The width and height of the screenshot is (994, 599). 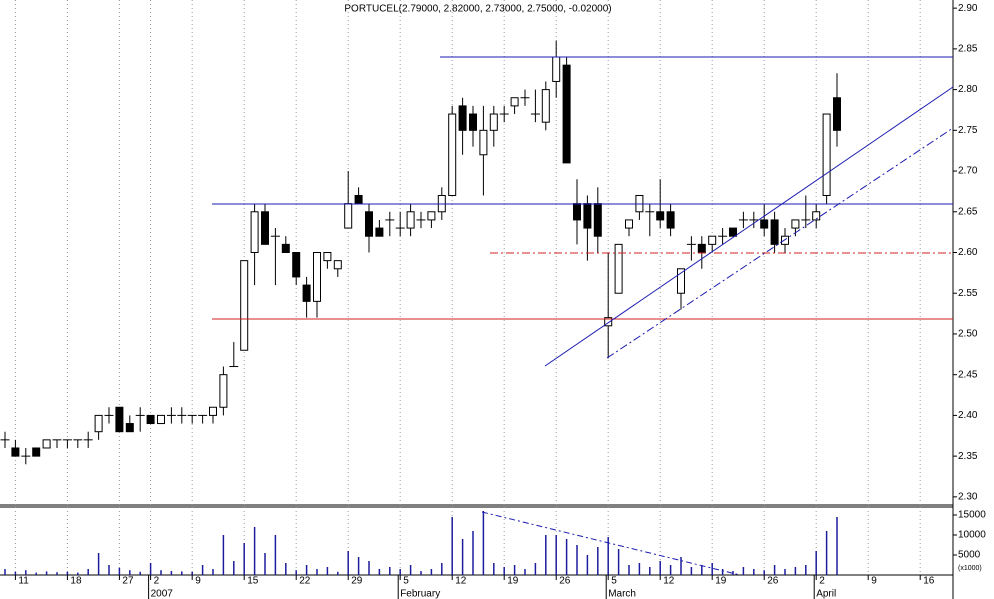 I want to click on x-tick-label: 11, so click(x=23, y=581).